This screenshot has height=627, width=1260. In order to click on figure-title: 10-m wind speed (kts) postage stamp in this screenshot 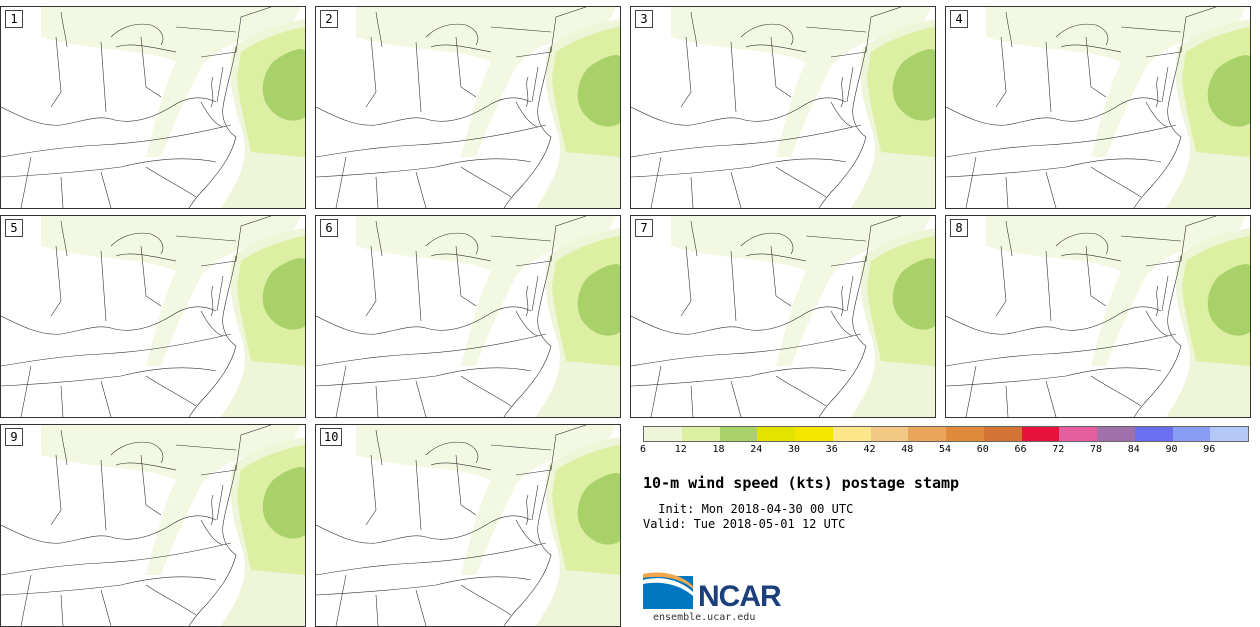, I will do `click(801, 483)`.